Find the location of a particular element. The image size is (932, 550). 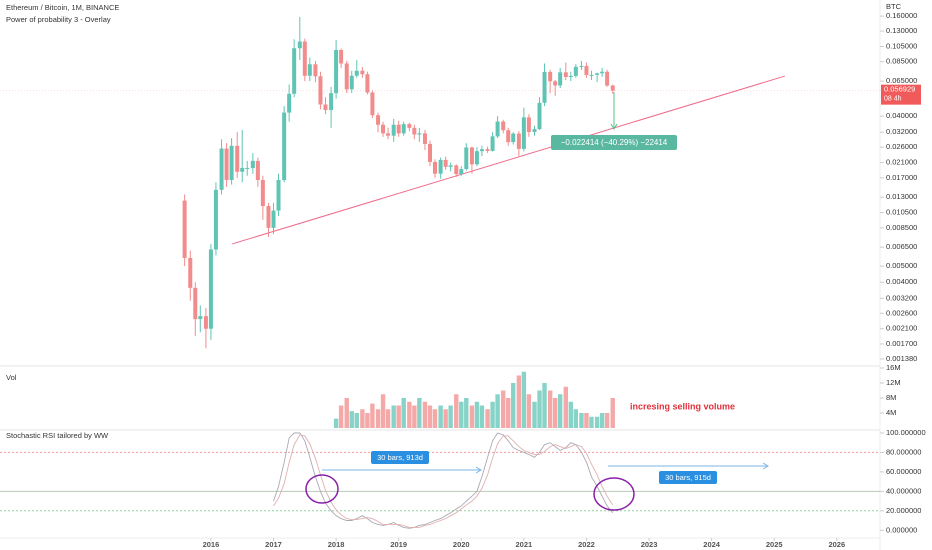

range-label: 30 bars, 915d is located at coordinates (688, 477).